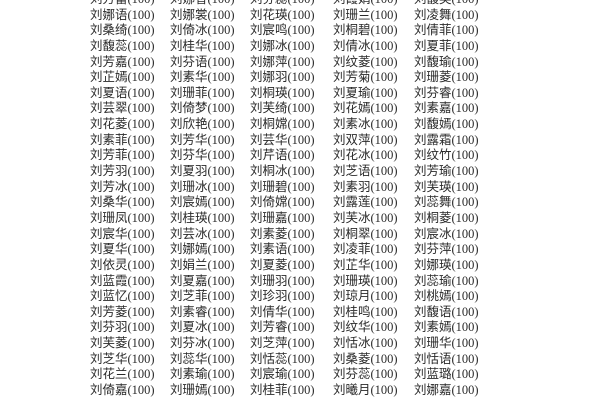 This screenshot has height=400, width=600. I want to click on name-text: 刘倩冰, so click(352, 45).